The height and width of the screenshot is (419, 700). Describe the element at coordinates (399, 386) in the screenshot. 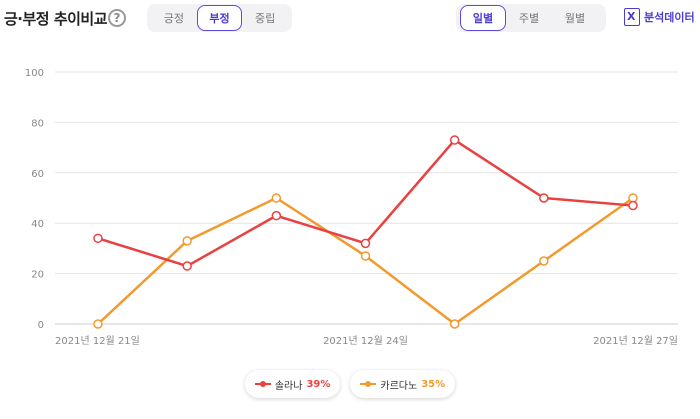

I see `legend-label: 카르다노` at that location.